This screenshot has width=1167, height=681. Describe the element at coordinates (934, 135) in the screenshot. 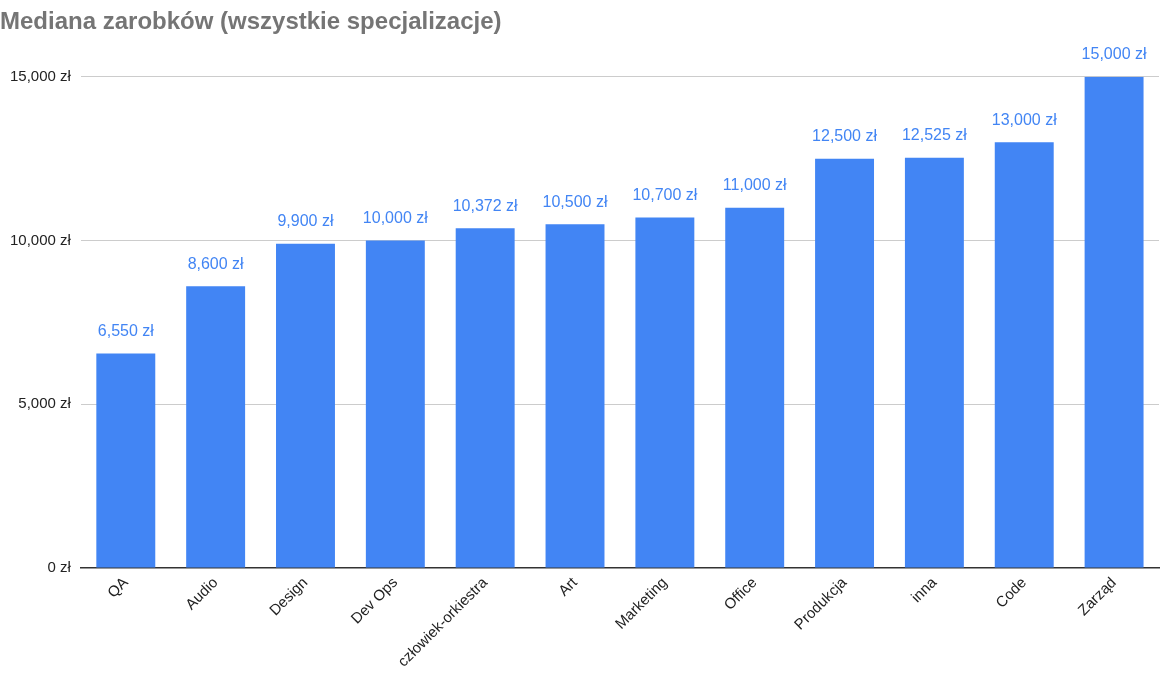

I see `data-label: 12,525 zł` at that location.